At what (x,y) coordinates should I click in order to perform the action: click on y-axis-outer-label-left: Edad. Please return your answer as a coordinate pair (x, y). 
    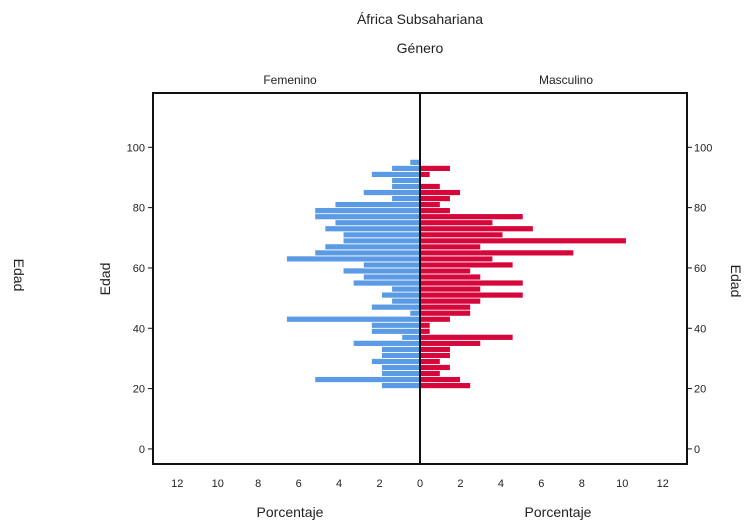
    Looking at the image, I should click on (19, 275).